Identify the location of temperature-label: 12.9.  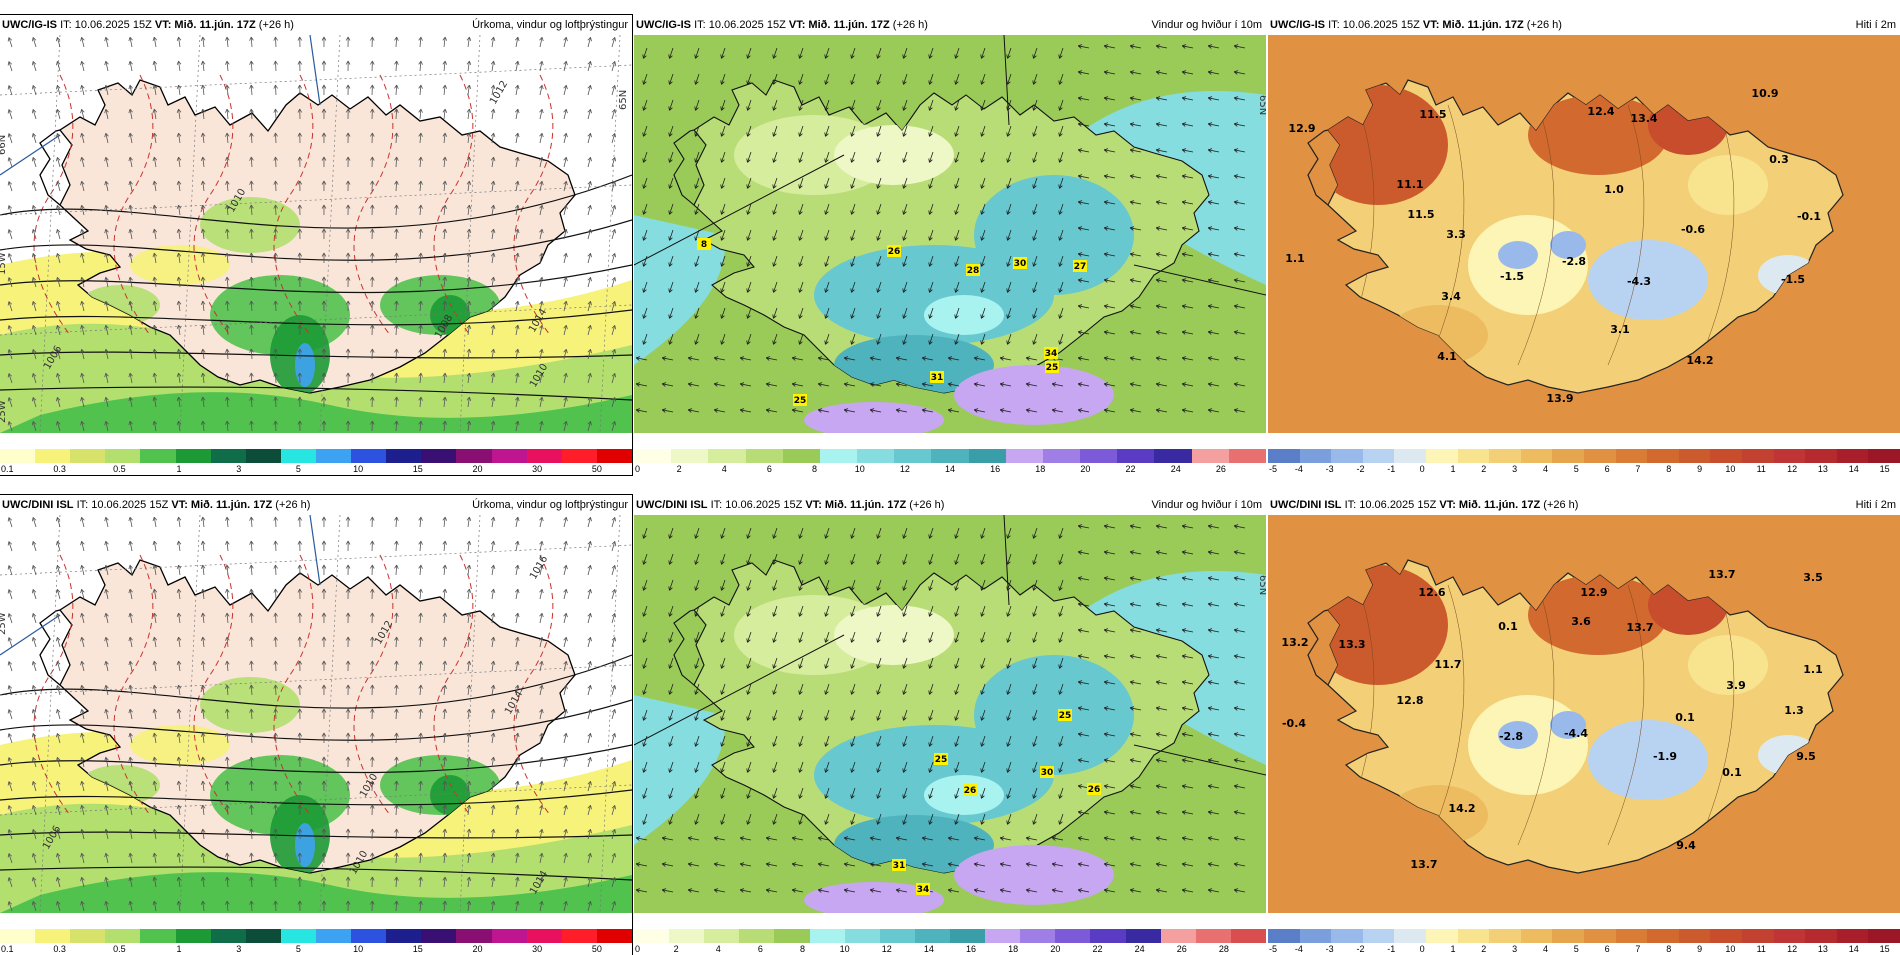
(1301, 128).